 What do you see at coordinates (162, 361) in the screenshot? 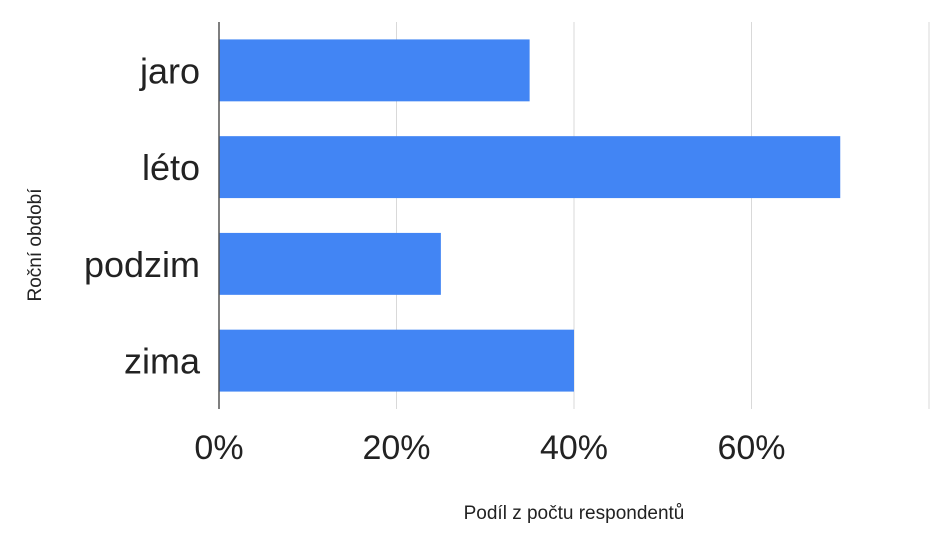
I see `category-label: zima` at bounding box center [162, 361].